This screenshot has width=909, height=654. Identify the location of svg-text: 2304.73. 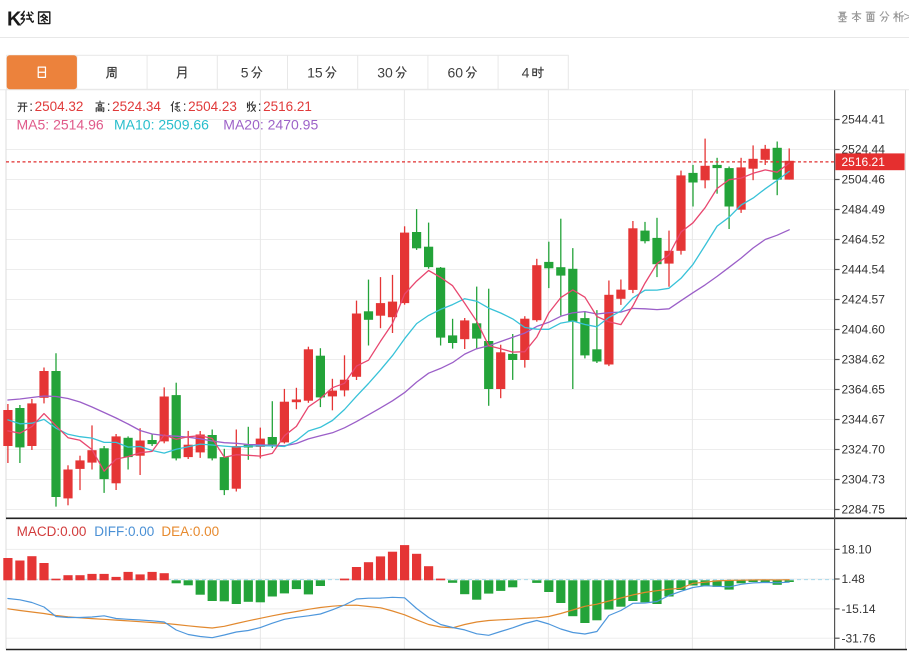
(864, 480).